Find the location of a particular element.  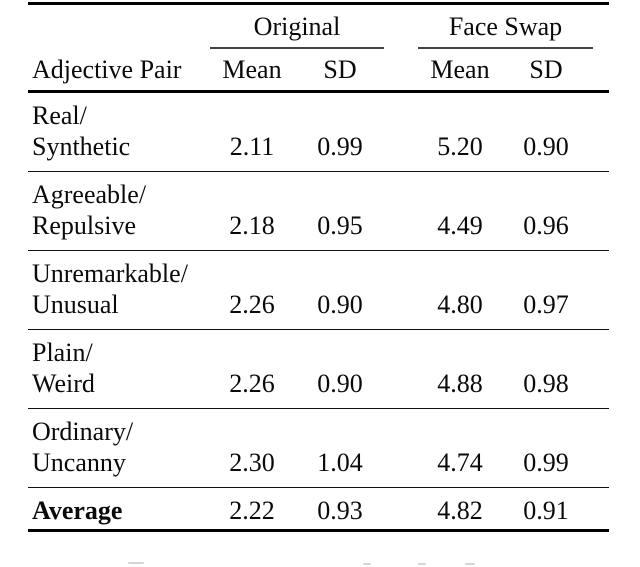

table-row: Ordinary/ Uncanny 2.30 1.04 4.74 0.99 is located at coordinates (318, 448).